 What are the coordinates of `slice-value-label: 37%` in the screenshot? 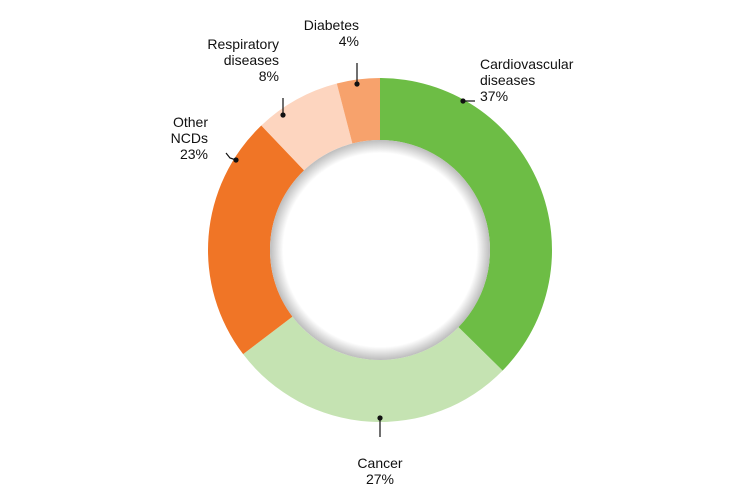 It's located at (494, 96).